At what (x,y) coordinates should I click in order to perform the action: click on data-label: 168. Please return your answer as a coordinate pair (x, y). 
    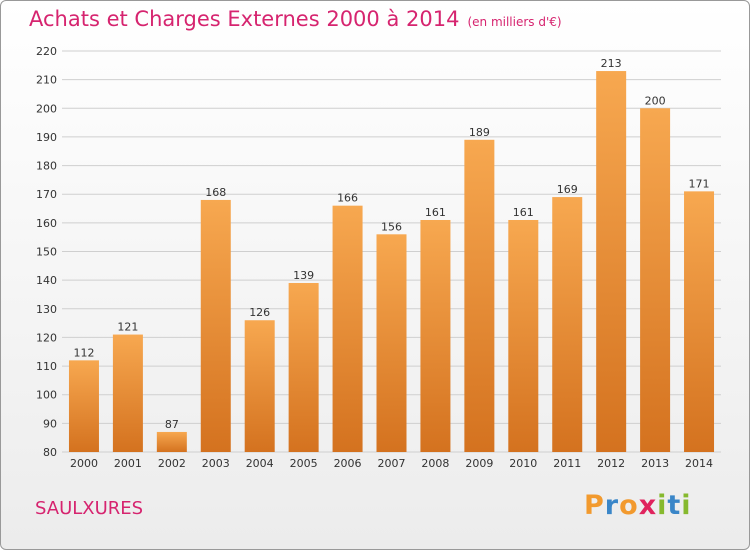
    Looking at the image, I should click on (215, 192).